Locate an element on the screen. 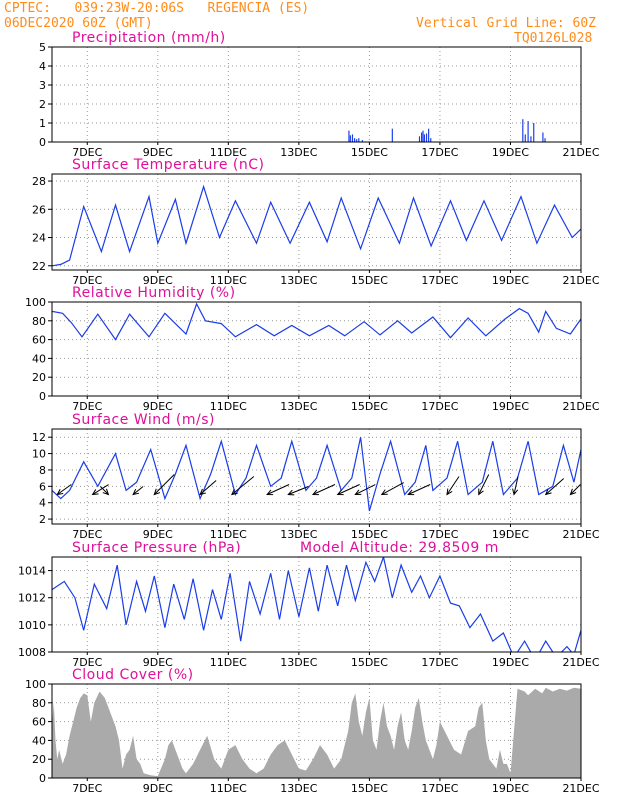  pressure-ytick-label: 1012 is located at coordinates (32, 598).